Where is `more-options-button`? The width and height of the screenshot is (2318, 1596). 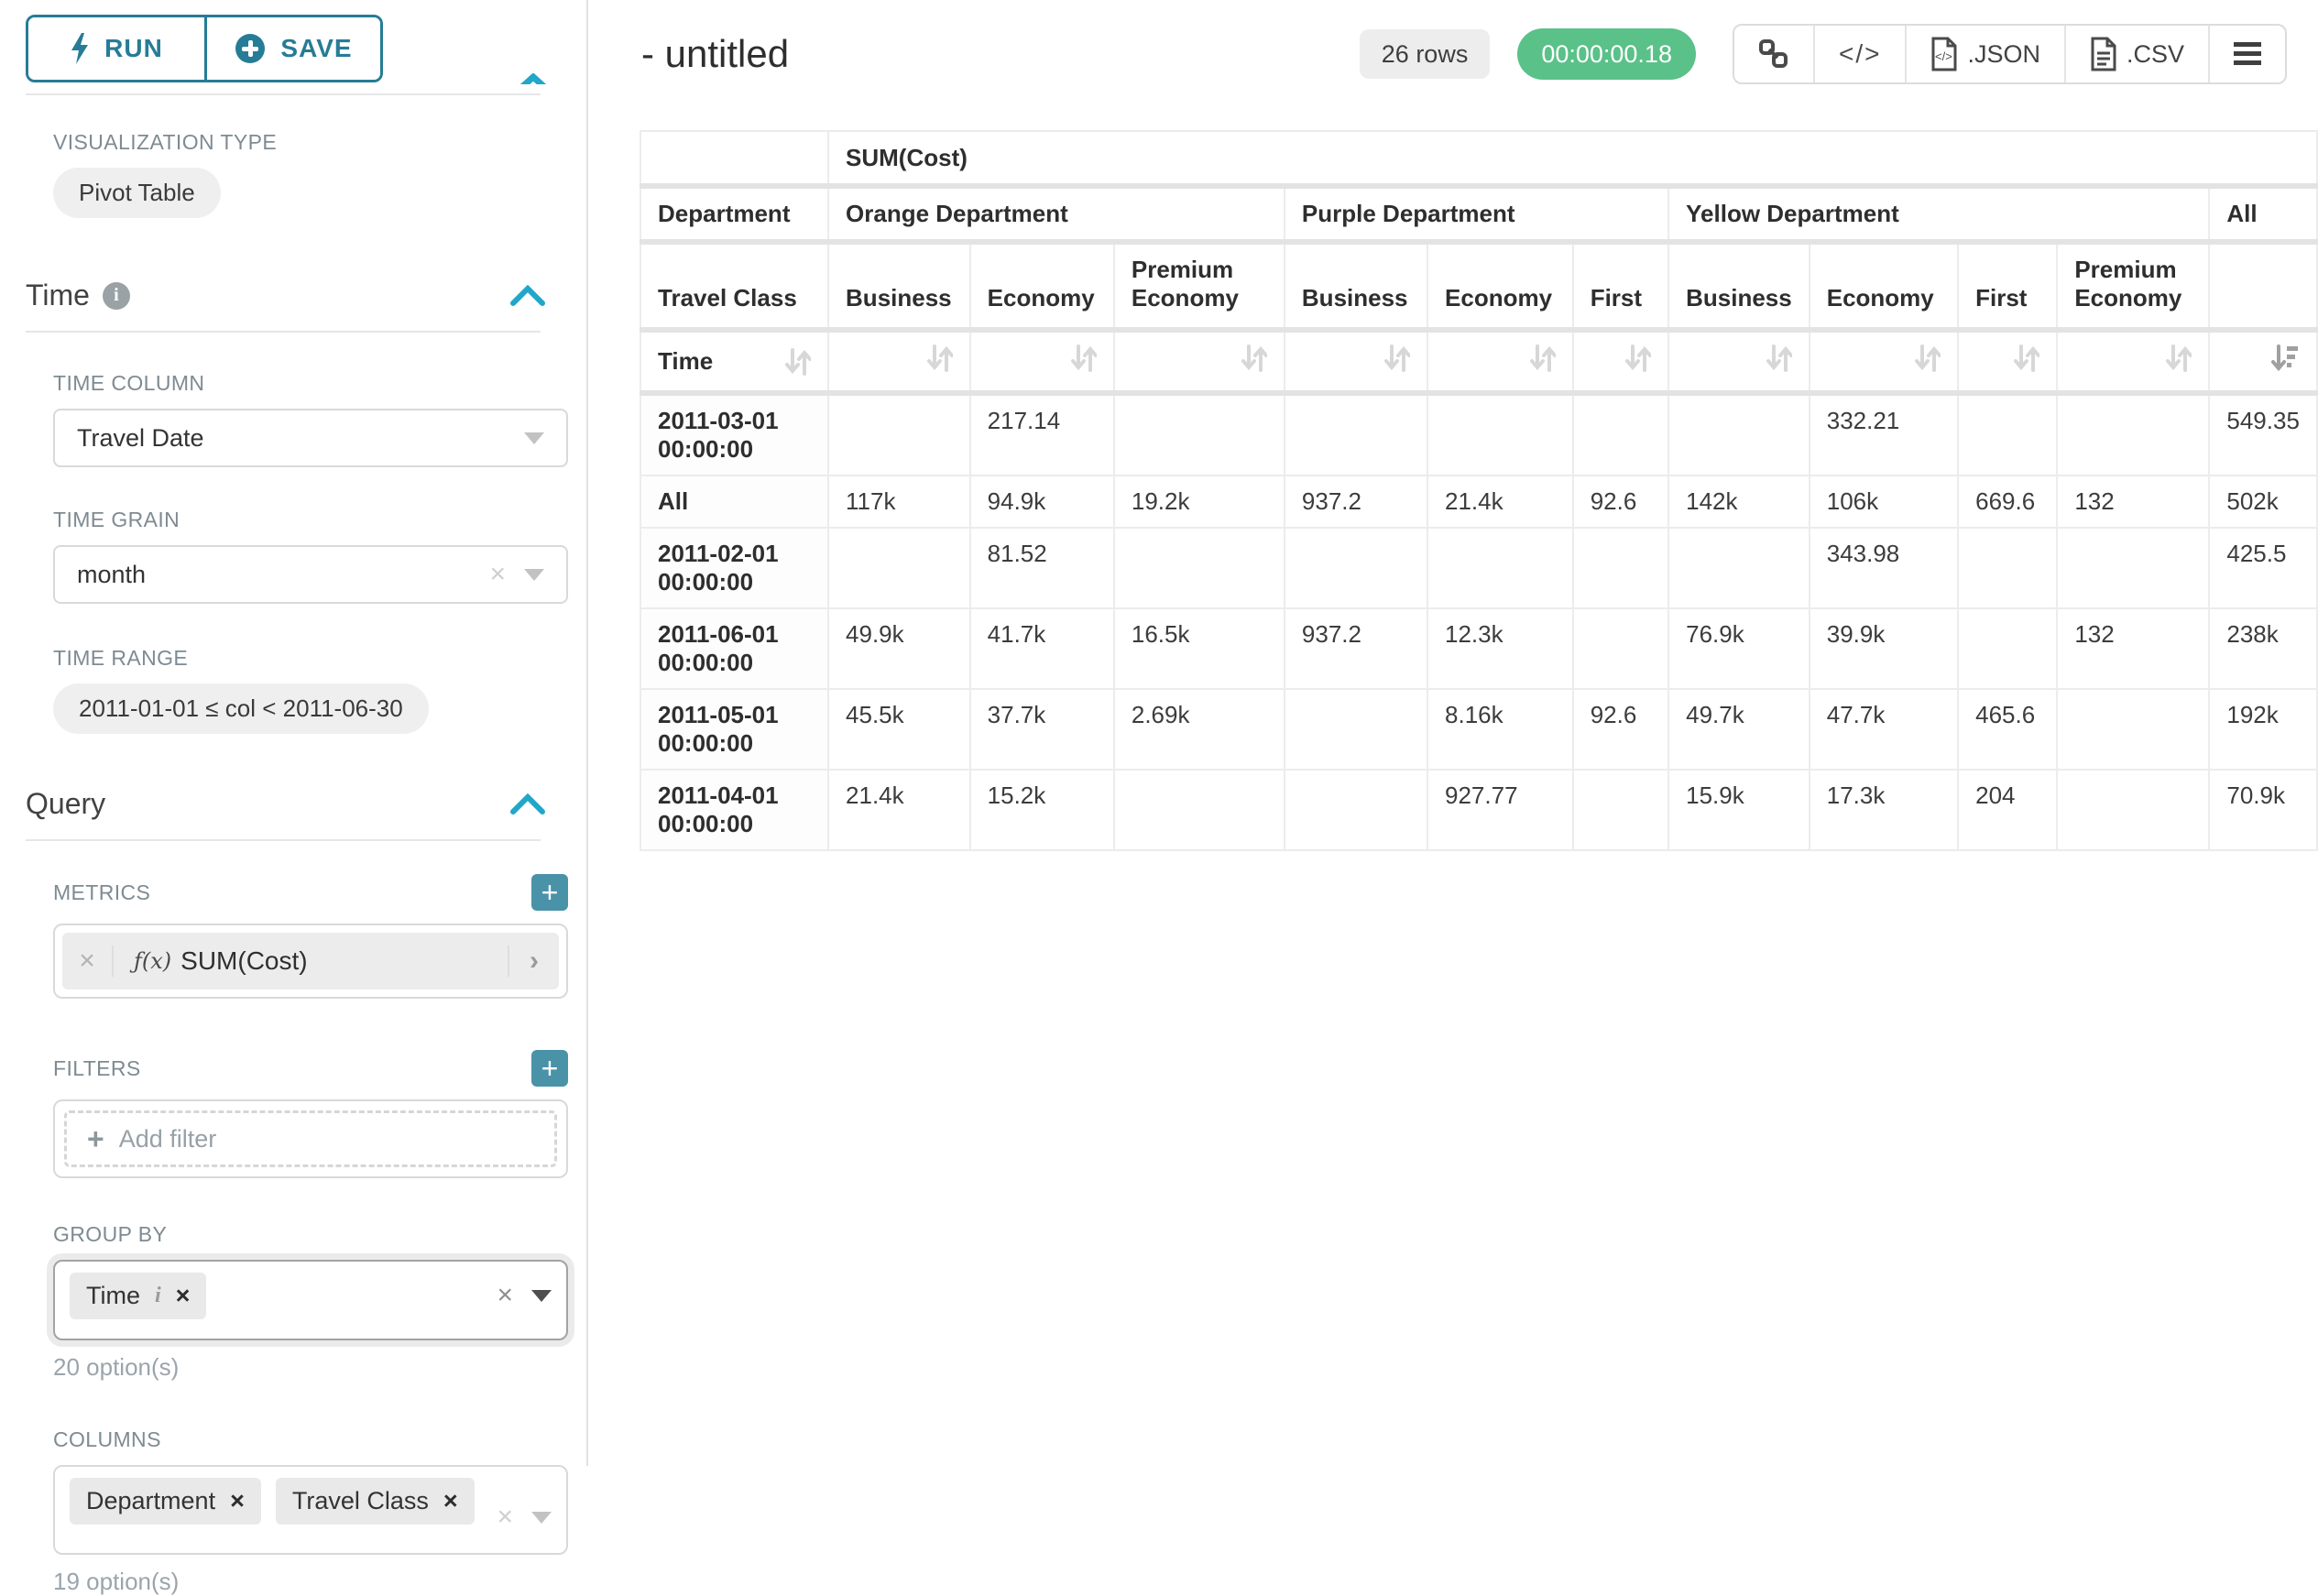 more-options-button is located at coordinates (2246, 54).